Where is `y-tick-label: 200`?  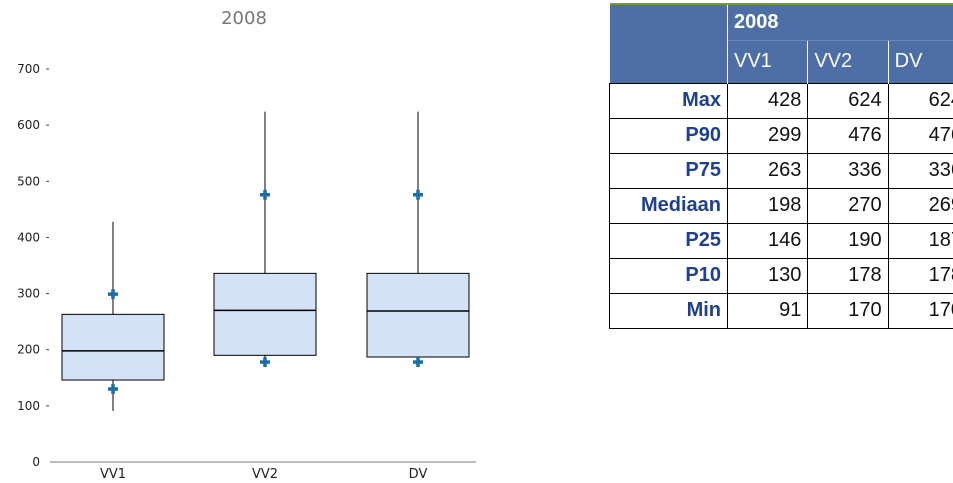
y-tick-label: 200 is located at coordinates (28, 350).